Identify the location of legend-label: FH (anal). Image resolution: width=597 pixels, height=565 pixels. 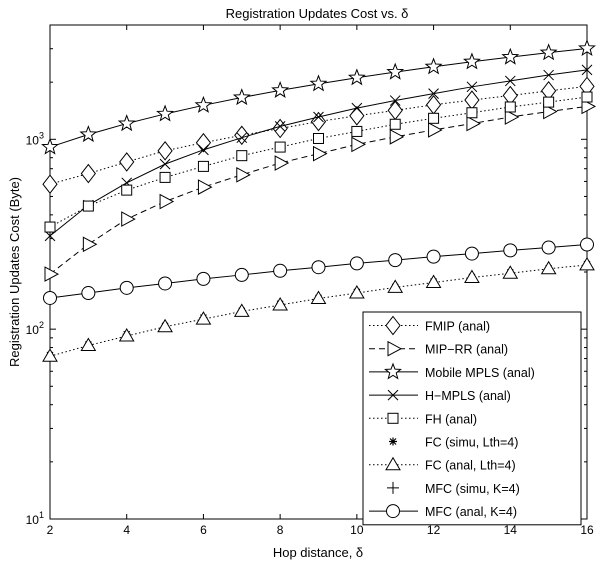
(451, 419).